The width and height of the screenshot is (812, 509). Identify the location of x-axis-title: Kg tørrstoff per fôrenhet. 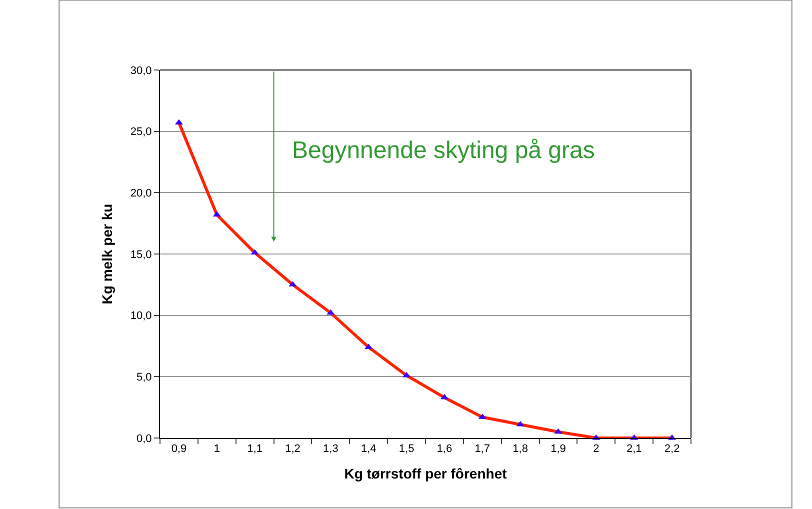
(426, 474).